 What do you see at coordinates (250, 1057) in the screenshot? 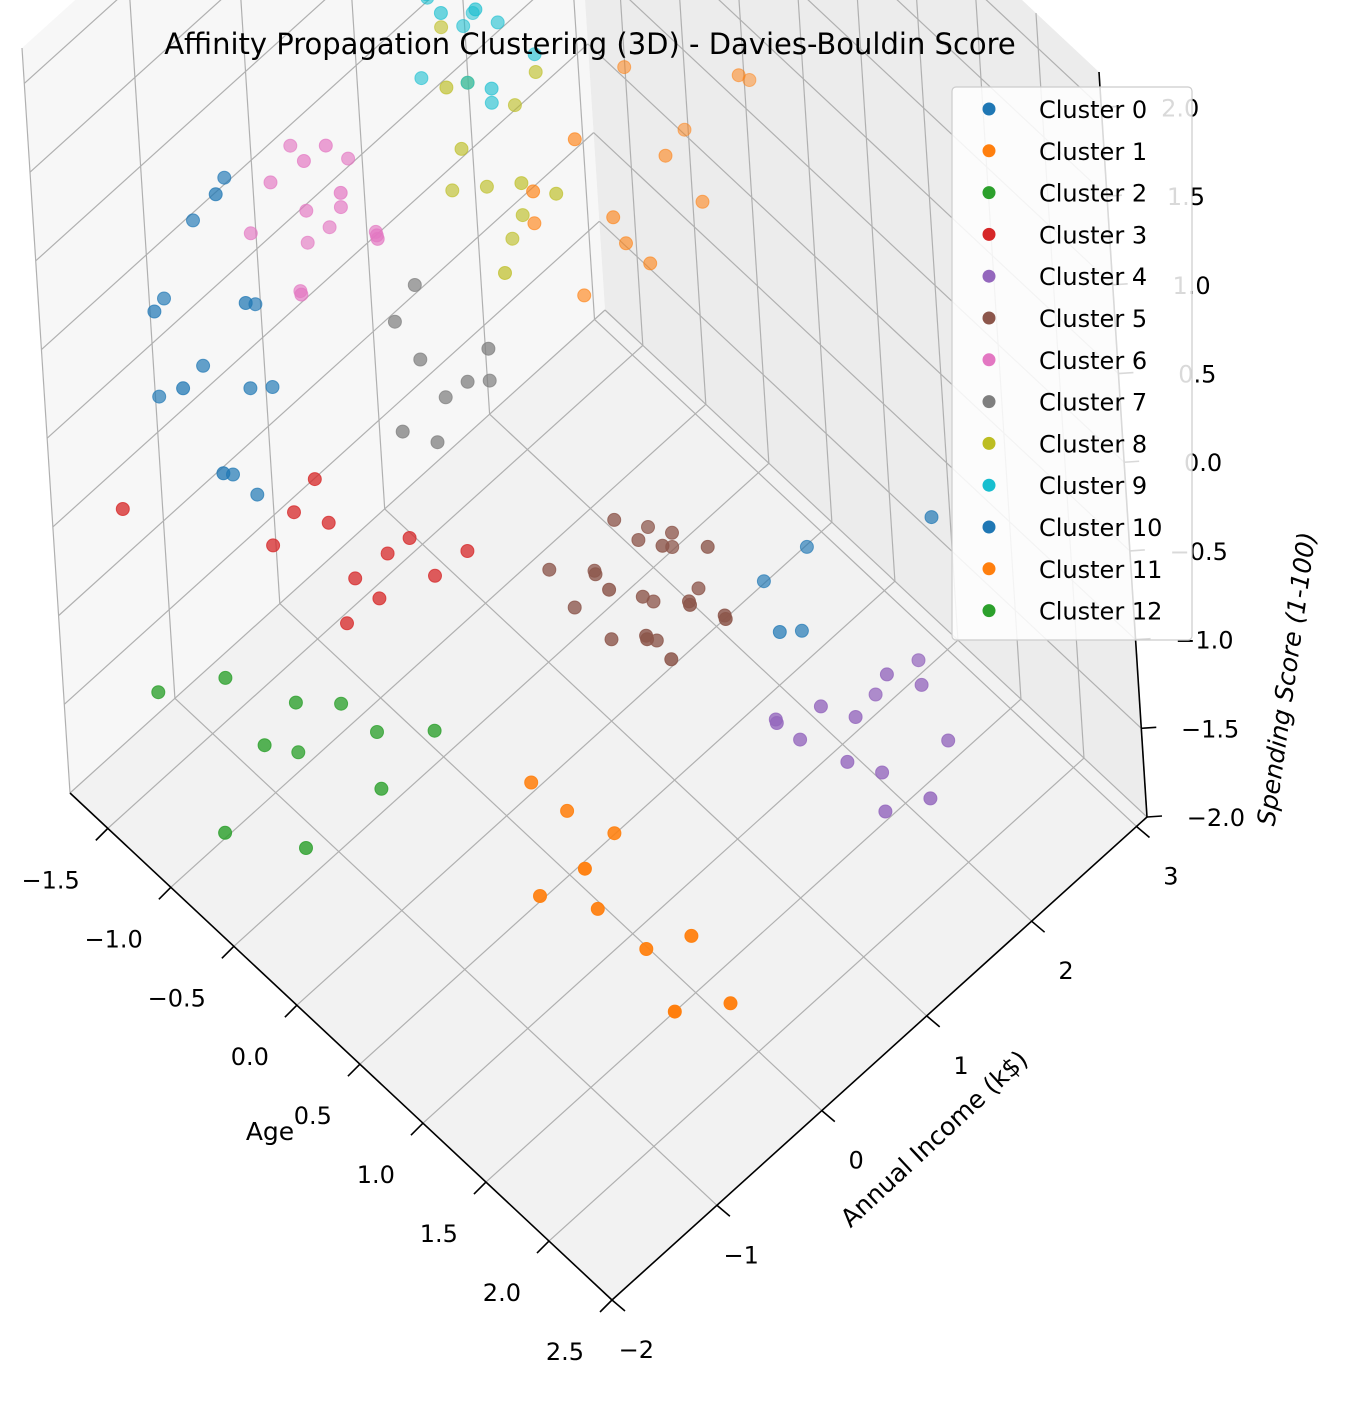
I see `x-tick-label: 0.0` at bounding box center [250, 1057].